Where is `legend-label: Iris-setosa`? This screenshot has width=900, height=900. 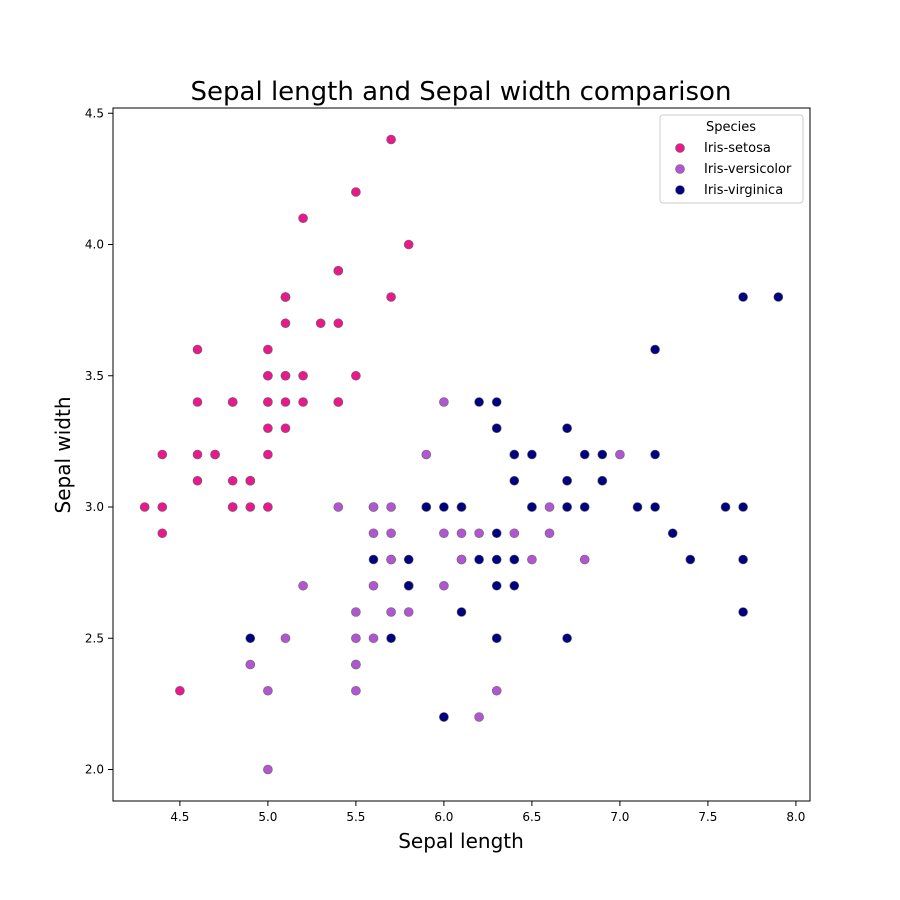
legend-label: Iris-setosa is located at coordinates (737, 148).